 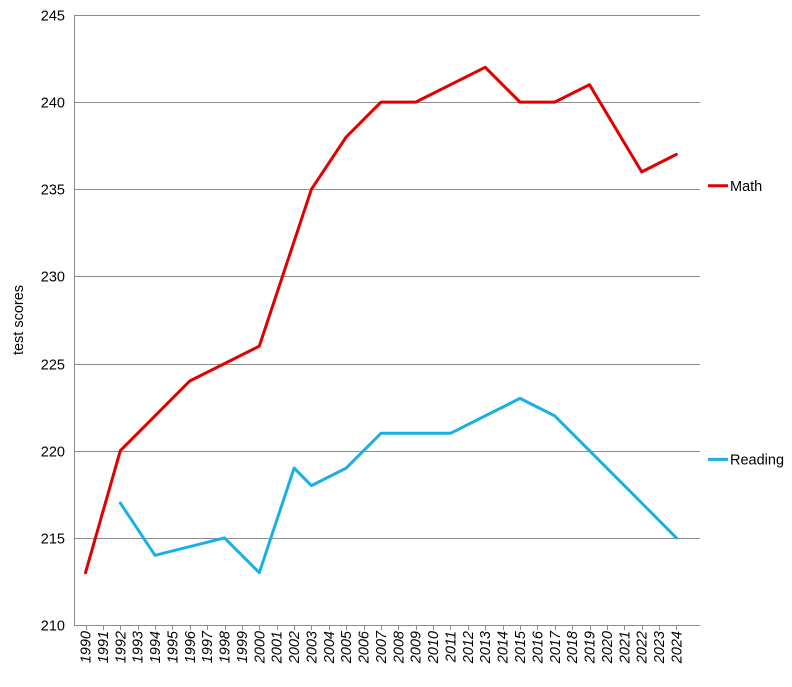 I want to click on y-tick-label: 245, so click(x=53, y=17).